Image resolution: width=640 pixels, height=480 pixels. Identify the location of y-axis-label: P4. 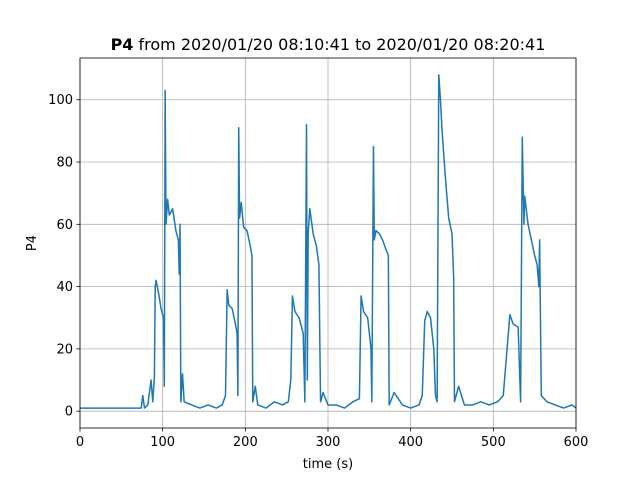
(32, 243).